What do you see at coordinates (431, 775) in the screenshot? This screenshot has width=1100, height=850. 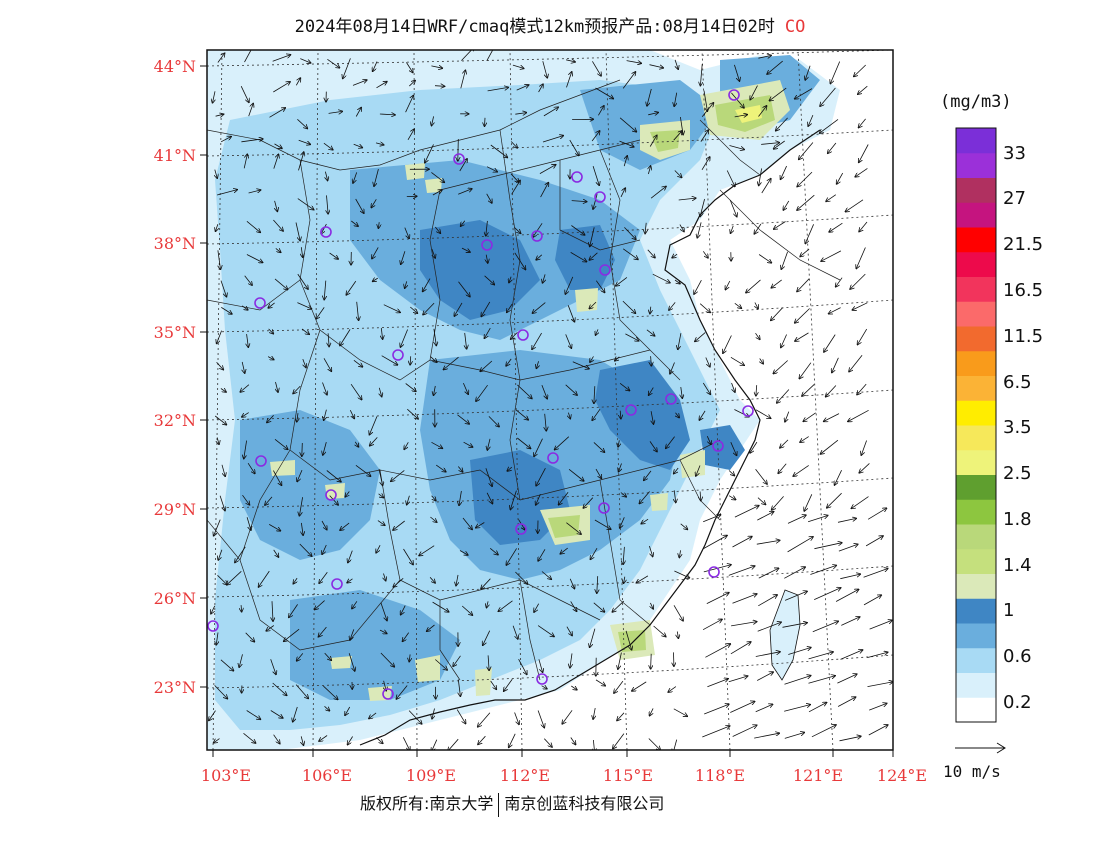 I see `lon-label-109: 109°E` at bounding box center [431, 775].